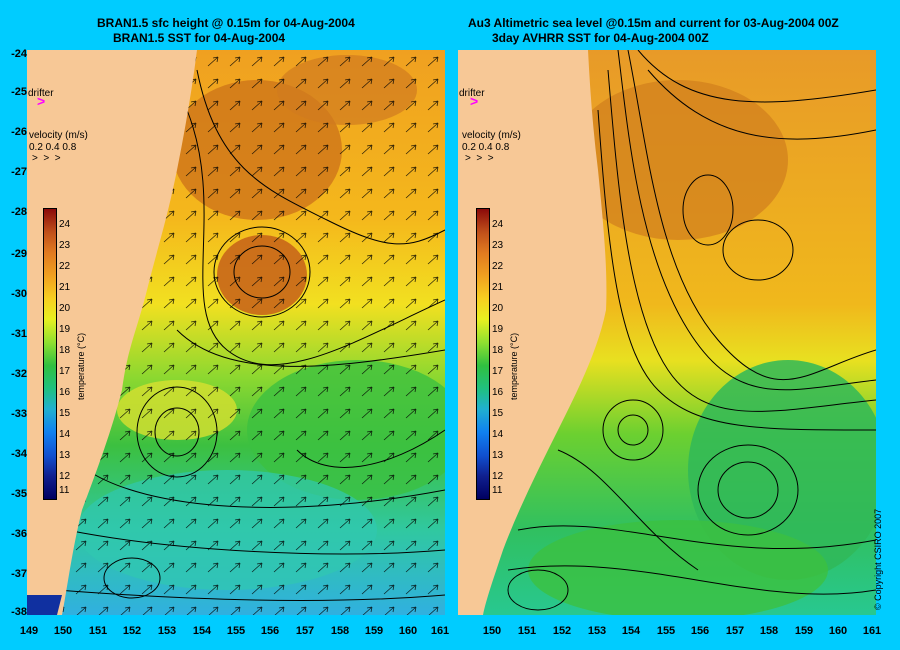 This screenshot has width=900, height=650. Describe the element at coordinates (19, 334) in the screenshot. I see `y-tick: -31` at that location.